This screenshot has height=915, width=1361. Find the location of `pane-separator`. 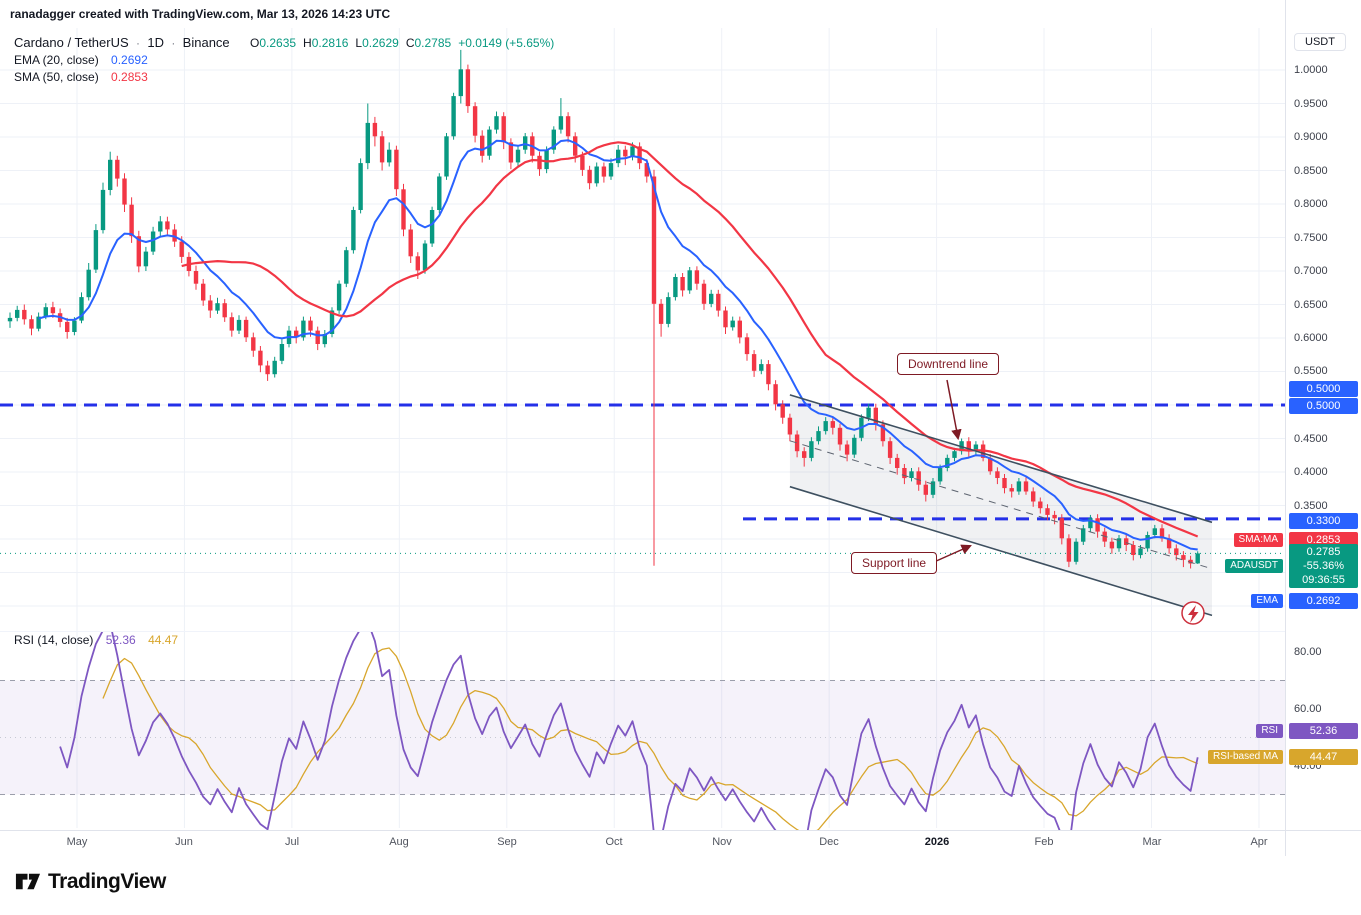

pane-separator is located at coordinates (642, 631).